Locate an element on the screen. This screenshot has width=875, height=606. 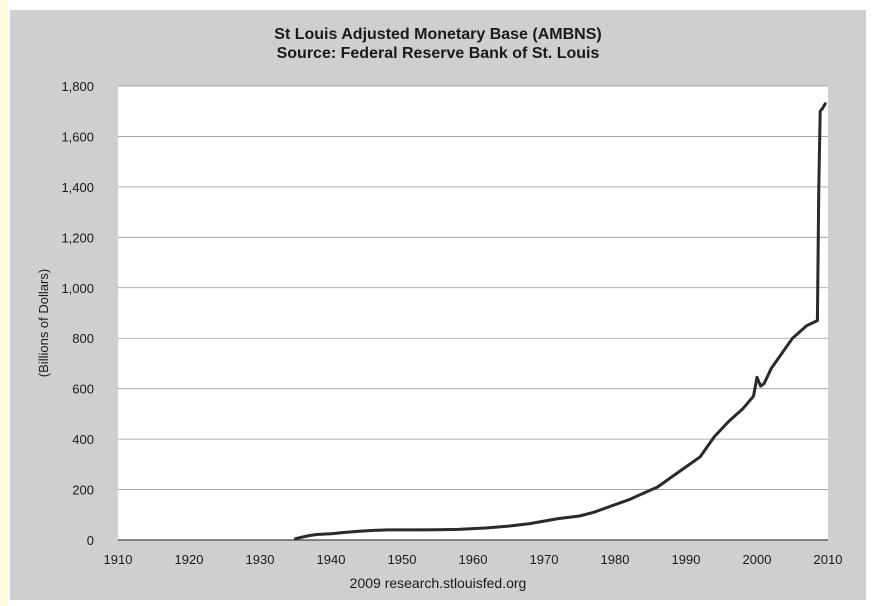
x-tick-label: 1960 is located at coordinates (473, 559).